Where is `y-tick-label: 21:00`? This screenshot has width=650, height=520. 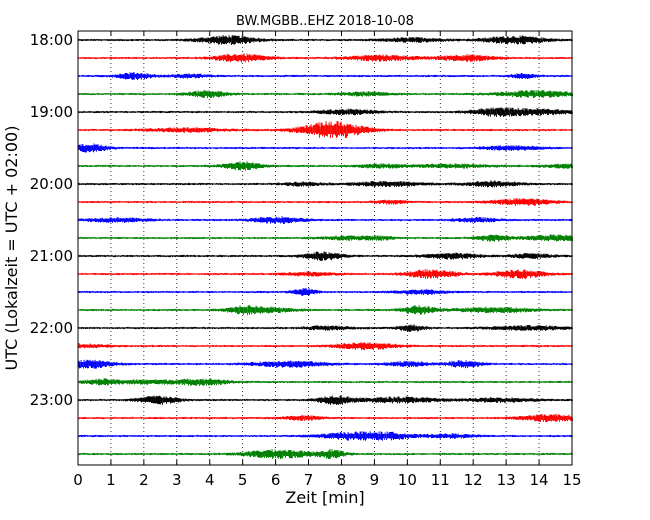
y-tick-label: 21:00 is located at coordinates (51, 256).